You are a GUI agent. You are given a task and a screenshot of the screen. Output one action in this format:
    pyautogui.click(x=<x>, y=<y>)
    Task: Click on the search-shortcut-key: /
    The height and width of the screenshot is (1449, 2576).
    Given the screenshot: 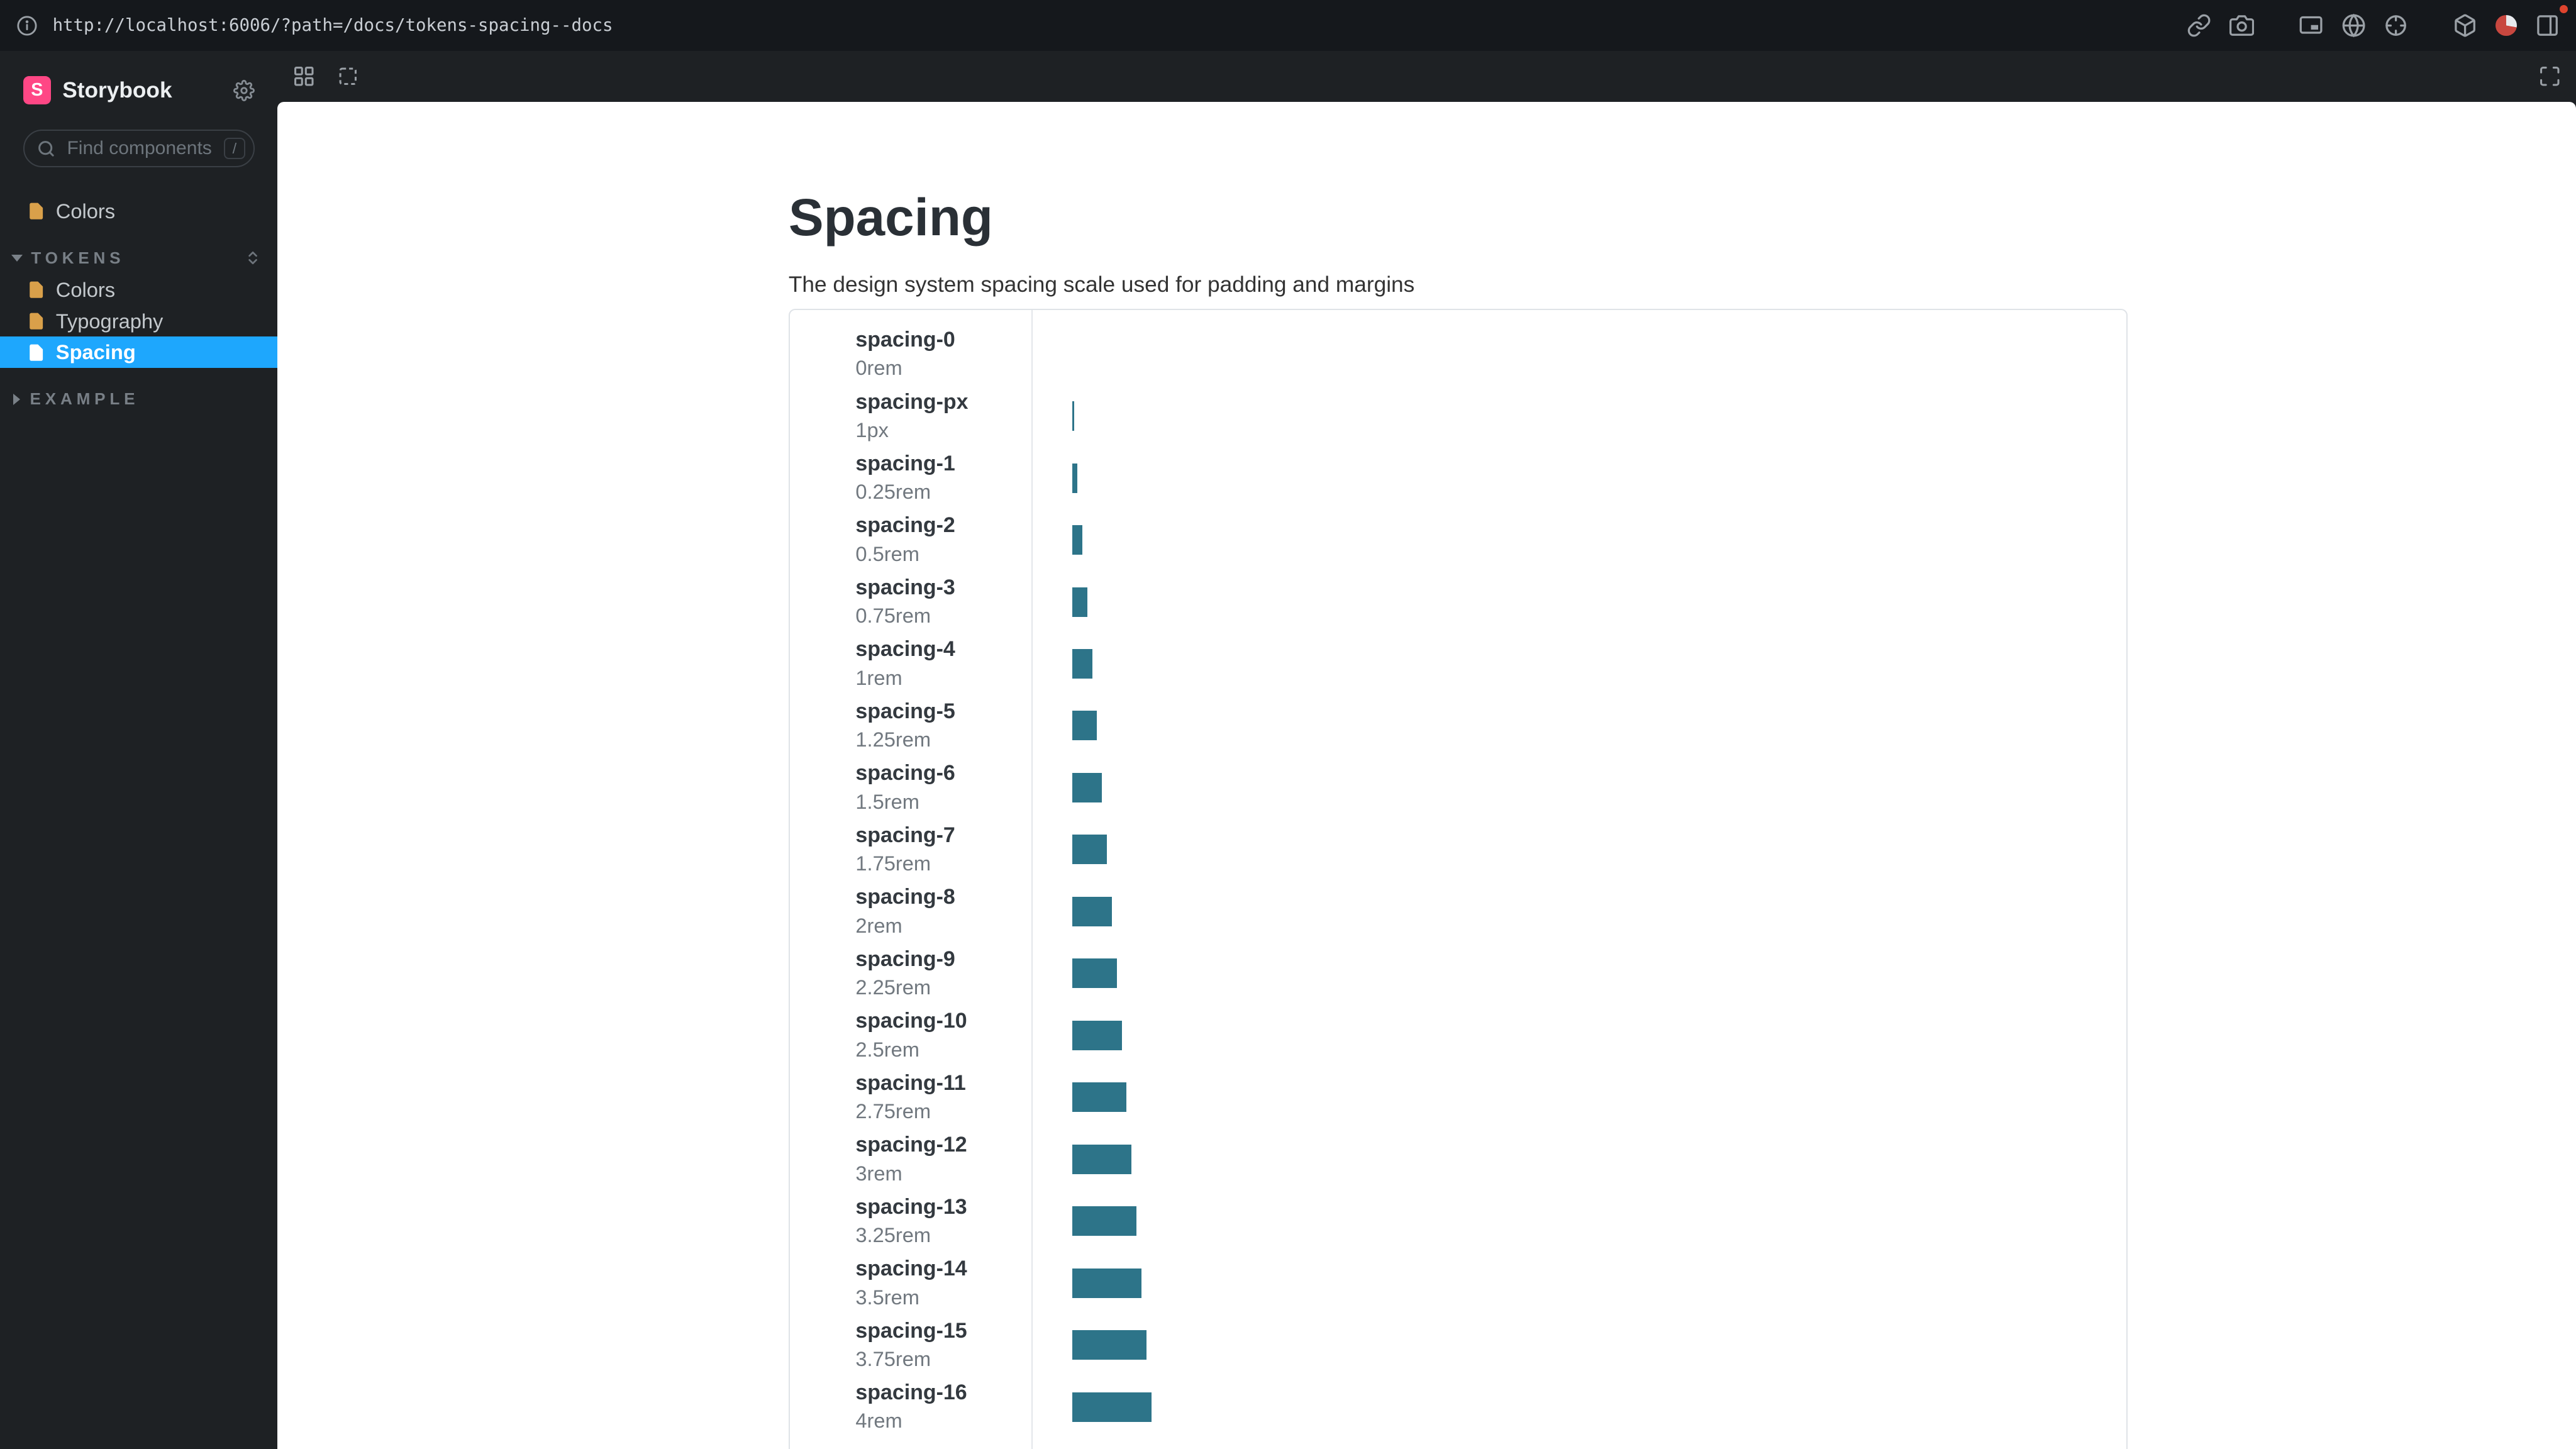 What is the action you would take?
    pyautogui.click(x=234, y=149)
    